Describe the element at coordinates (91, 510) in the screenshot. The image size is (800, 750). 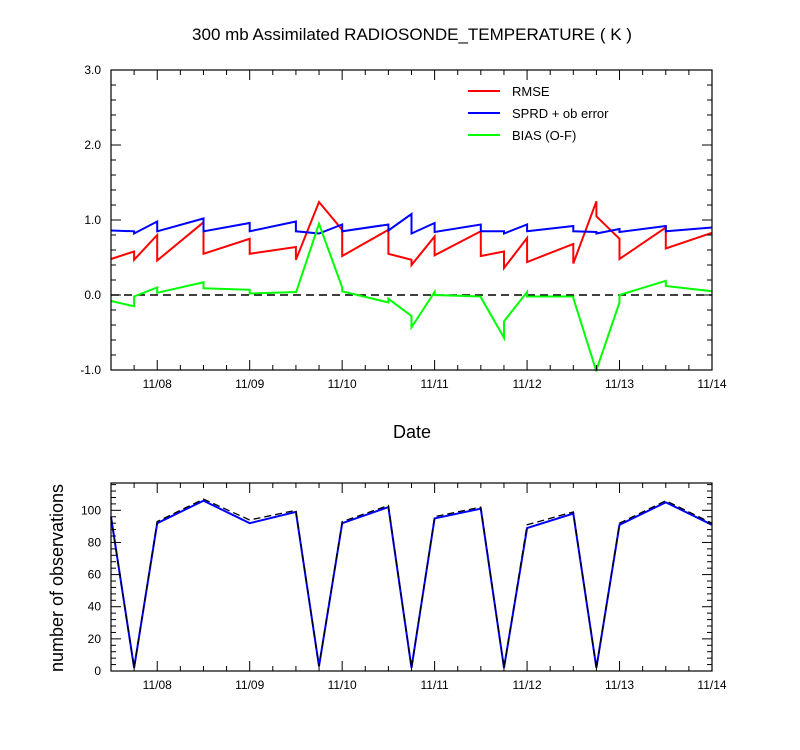
I see `y-tick-label: 100` at that location.